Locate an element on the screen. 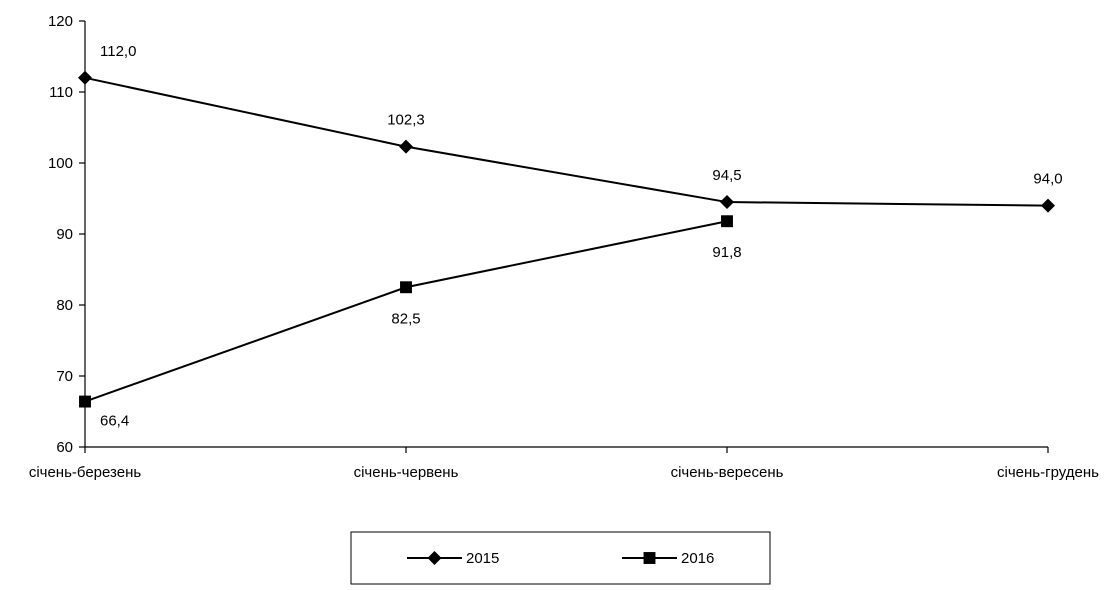  data-label-2016: 91,8 is located at coordinates (726, 252).